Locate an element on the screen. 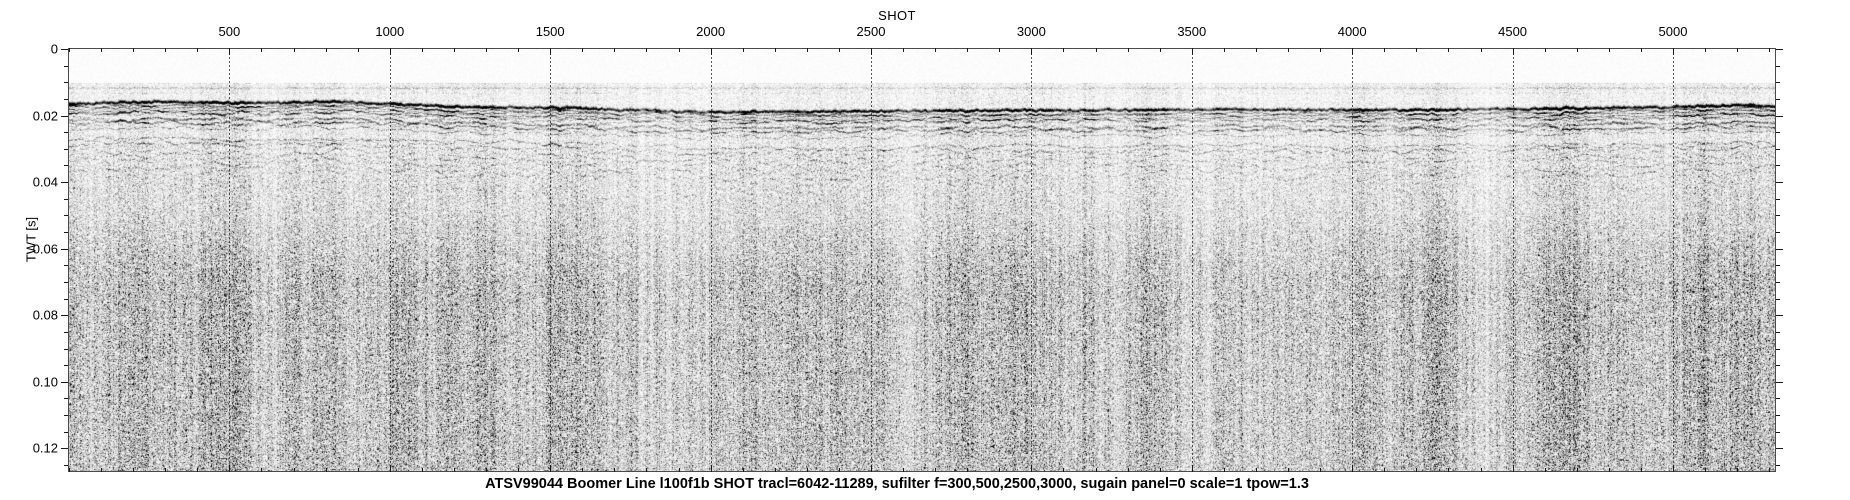 This screenshot has height=500, width=1850. shot-tick-label: 1000 is located at coordinates (390, 31).